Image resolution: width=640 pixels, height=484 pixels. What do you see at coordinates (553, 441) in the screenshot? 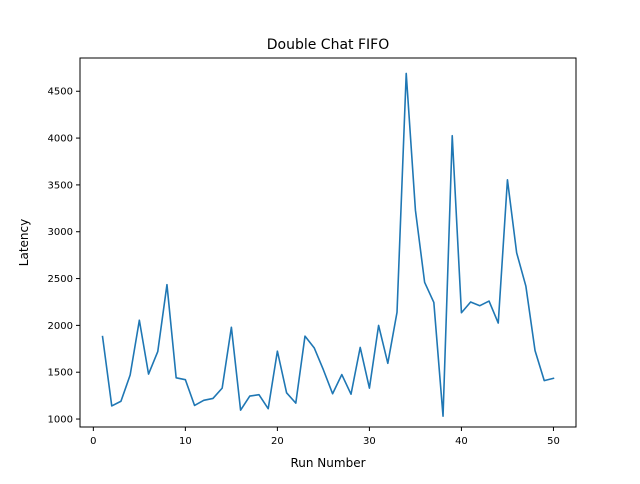
I see `x-tick-label: 50` at bounding box center [553, 441].